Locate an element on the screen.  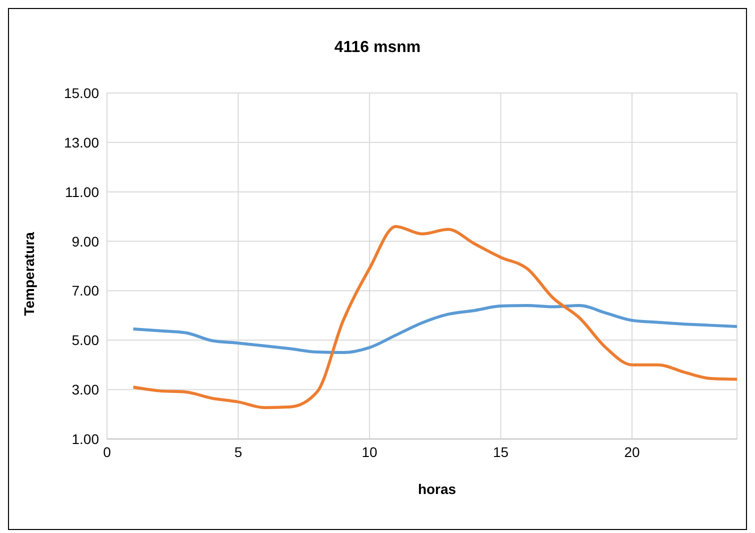
chart-title: 4116 msnm is located at coordinates (377, 48).